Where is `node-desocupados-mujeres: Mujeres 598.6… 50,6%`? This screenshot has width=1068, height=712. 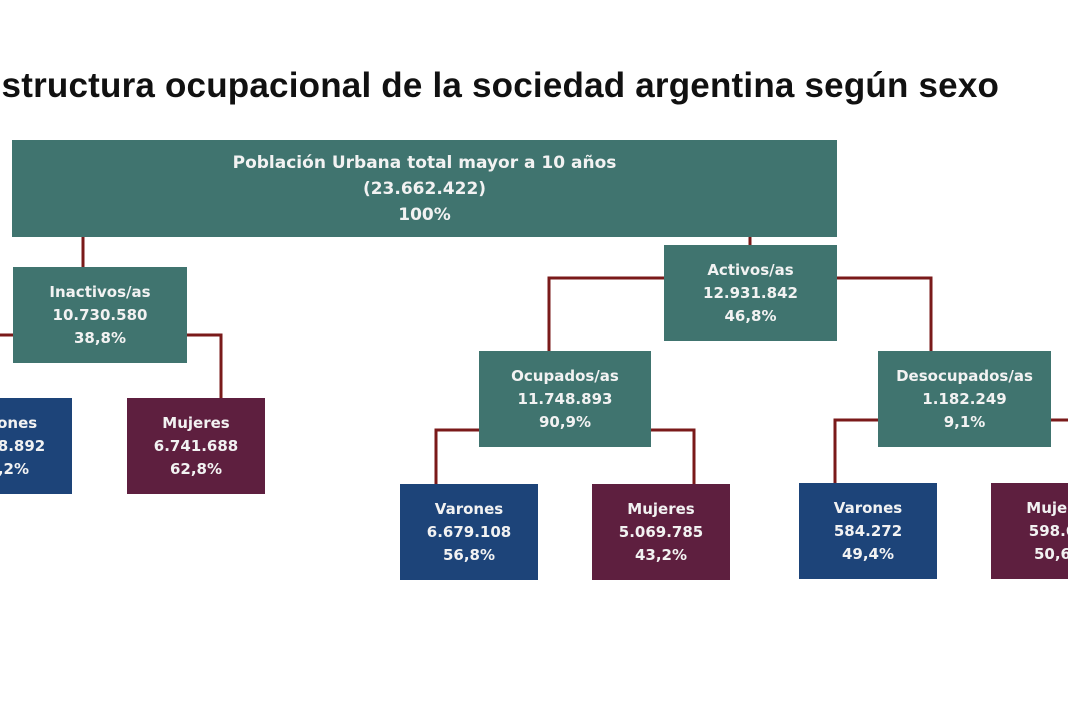
node-desocupados-mujeres: Mujeres 598.6… 50,6% is located at coordinates (1029, 531).